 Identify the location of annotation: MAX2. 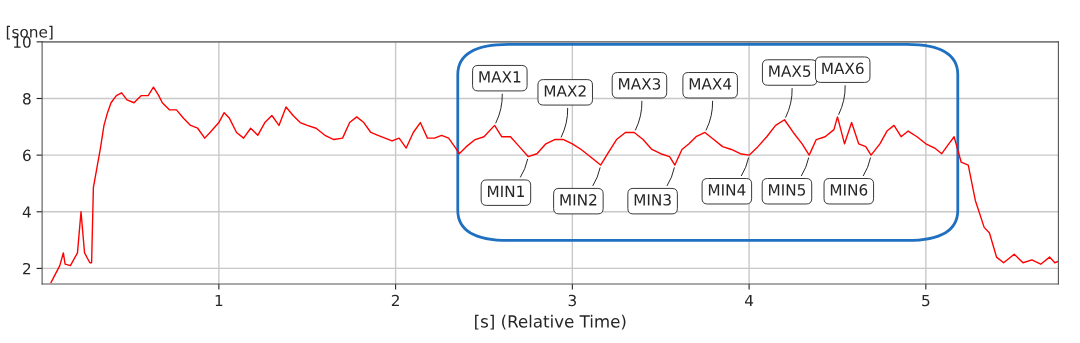
(565, 91).